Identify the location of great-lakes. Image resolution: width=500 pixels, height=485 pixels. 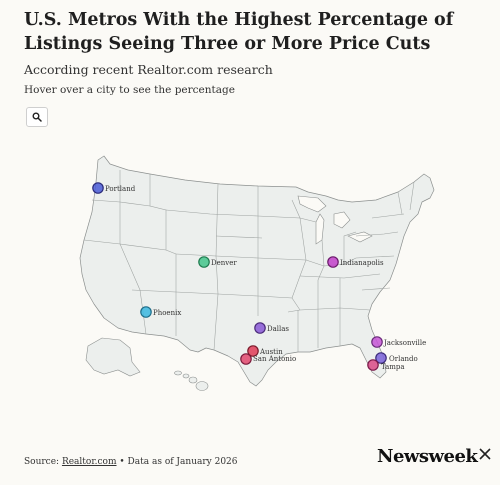
(335, 220).